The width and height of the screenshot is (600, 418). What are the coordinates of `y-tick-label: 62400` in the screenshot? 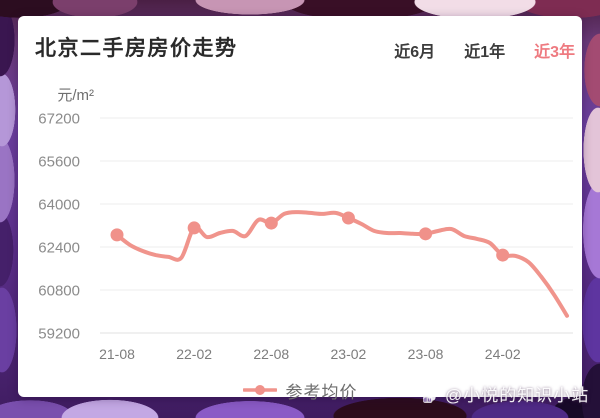 It's located at (59, 248).